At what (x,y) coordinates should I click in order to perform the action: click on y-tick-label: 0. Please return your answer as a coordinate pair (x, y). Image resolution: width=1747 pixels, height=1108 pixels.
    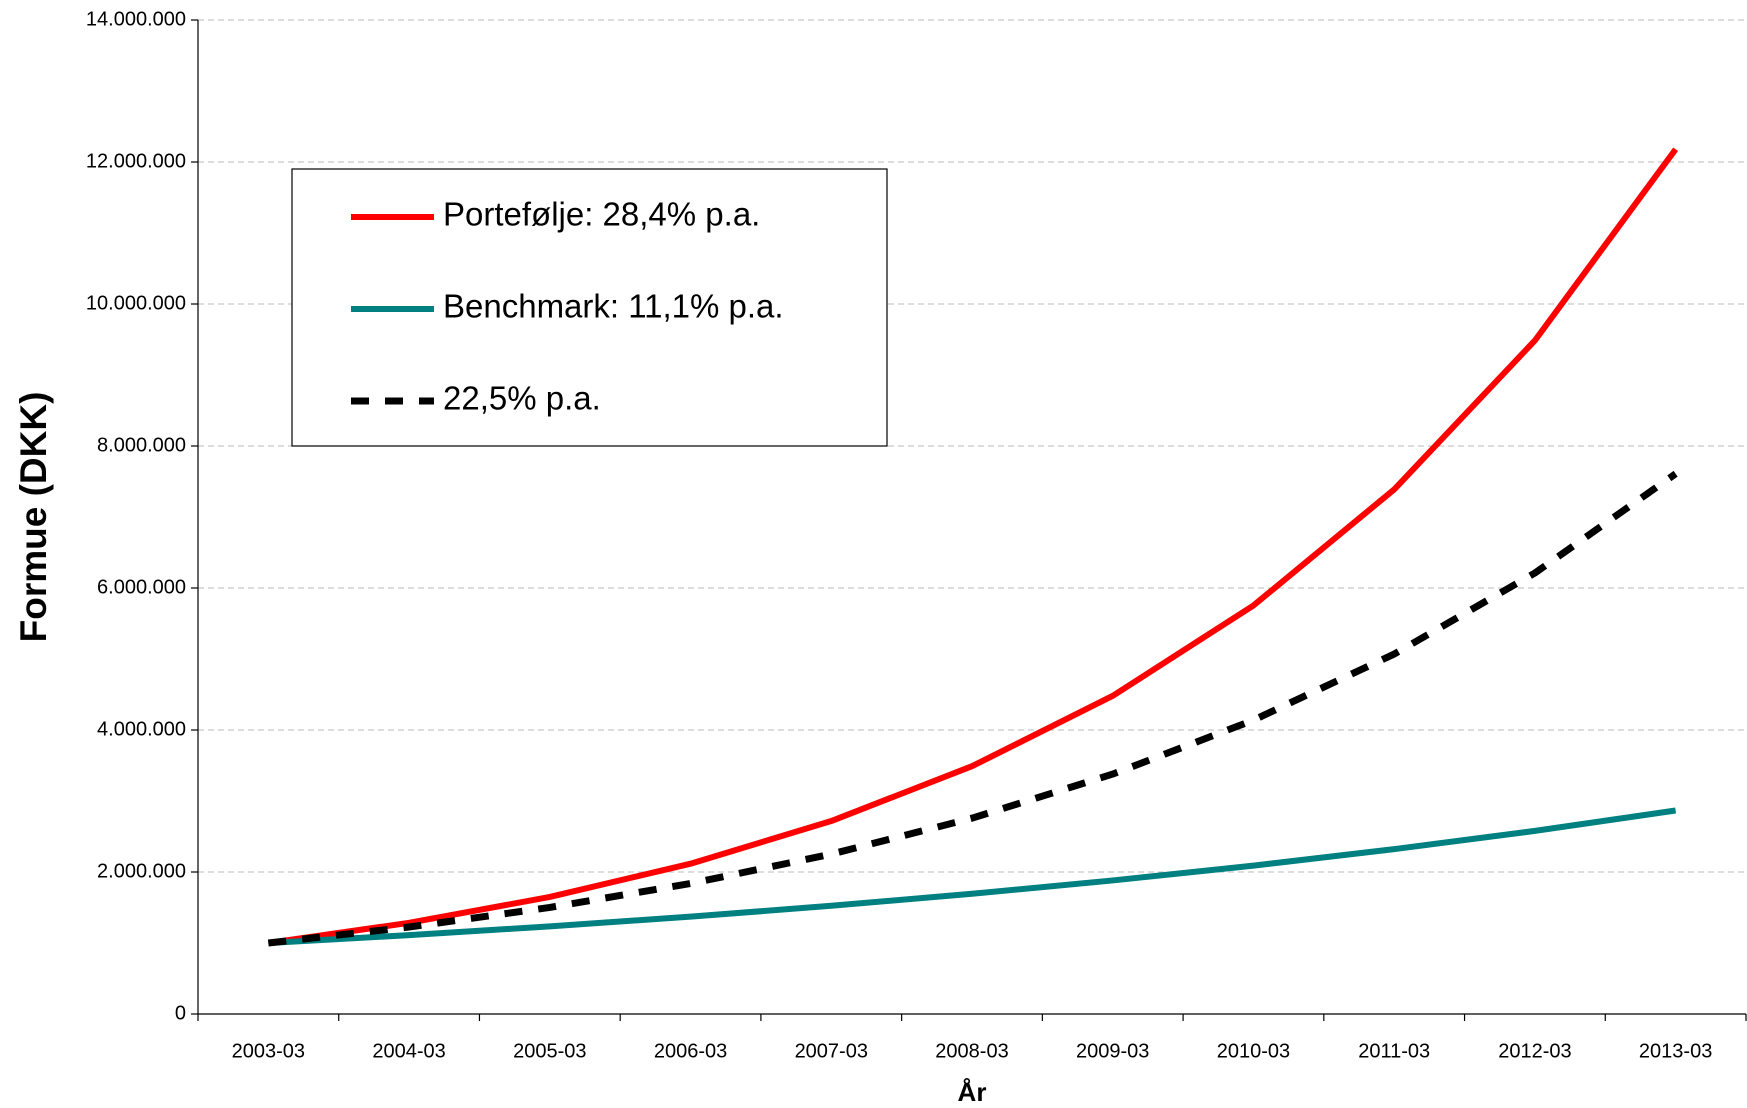
    Looking at the image, I should click on (180, 1013).